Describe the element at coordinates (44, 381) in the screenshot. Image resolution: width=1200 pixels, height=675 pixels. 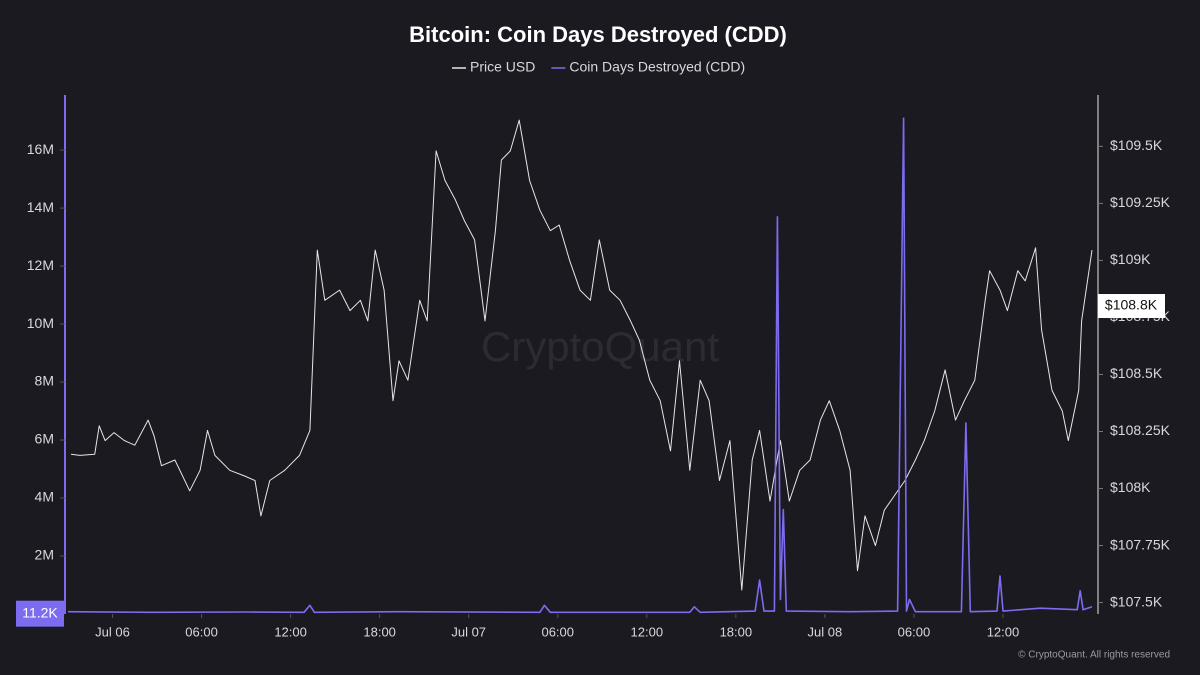
I see `y-tick-label: 8M` at that location.